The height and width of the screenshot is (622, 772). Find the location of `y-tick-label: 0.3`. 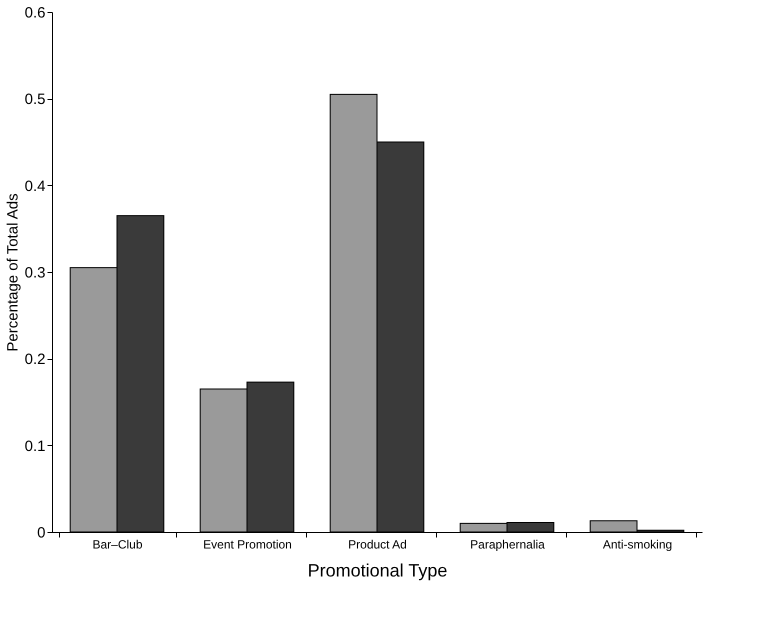

y-tick-label: 0.3 is located at coordinates (35, 273).